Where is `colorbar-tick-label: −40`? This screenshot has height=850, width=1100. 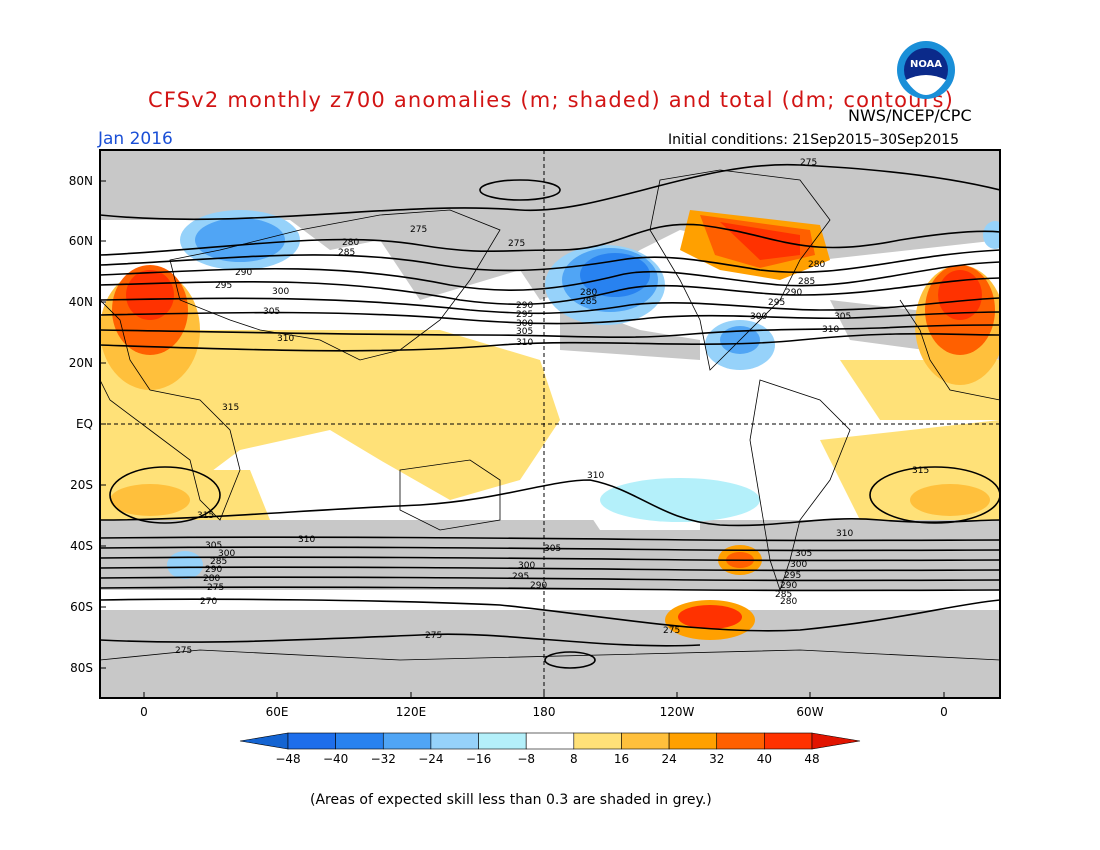 colorbar-tick-label: −40 is located at coordinates (335, 759).